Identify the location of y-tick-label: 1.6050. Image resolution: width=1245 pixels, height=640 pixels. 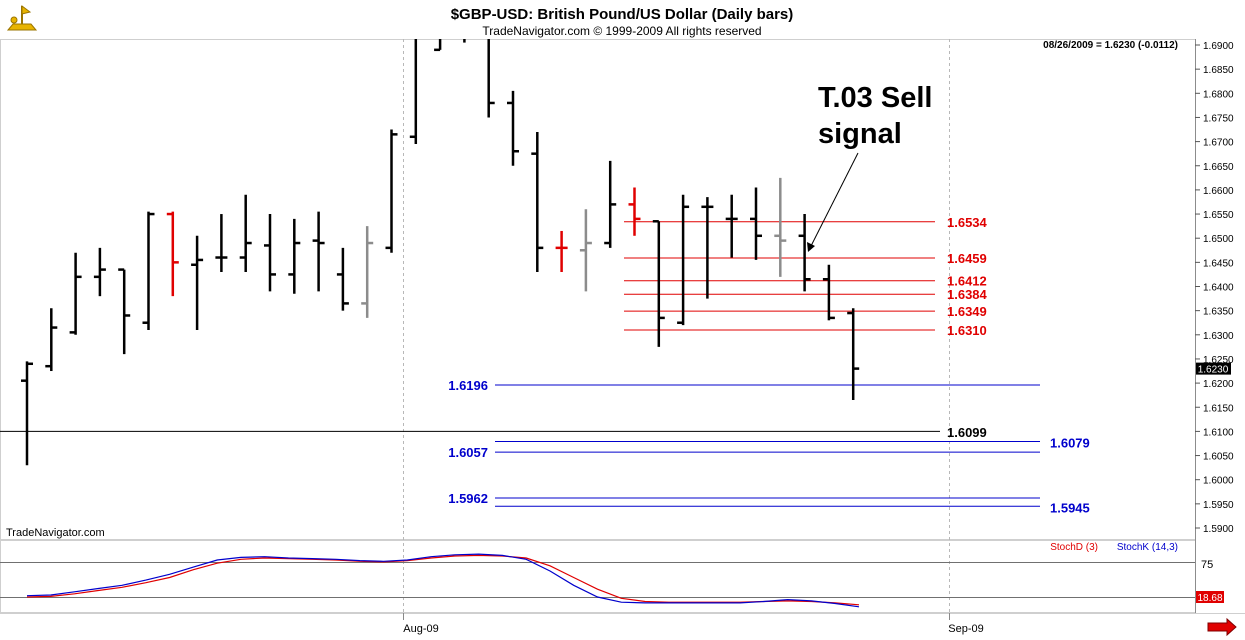
(1218, 457).